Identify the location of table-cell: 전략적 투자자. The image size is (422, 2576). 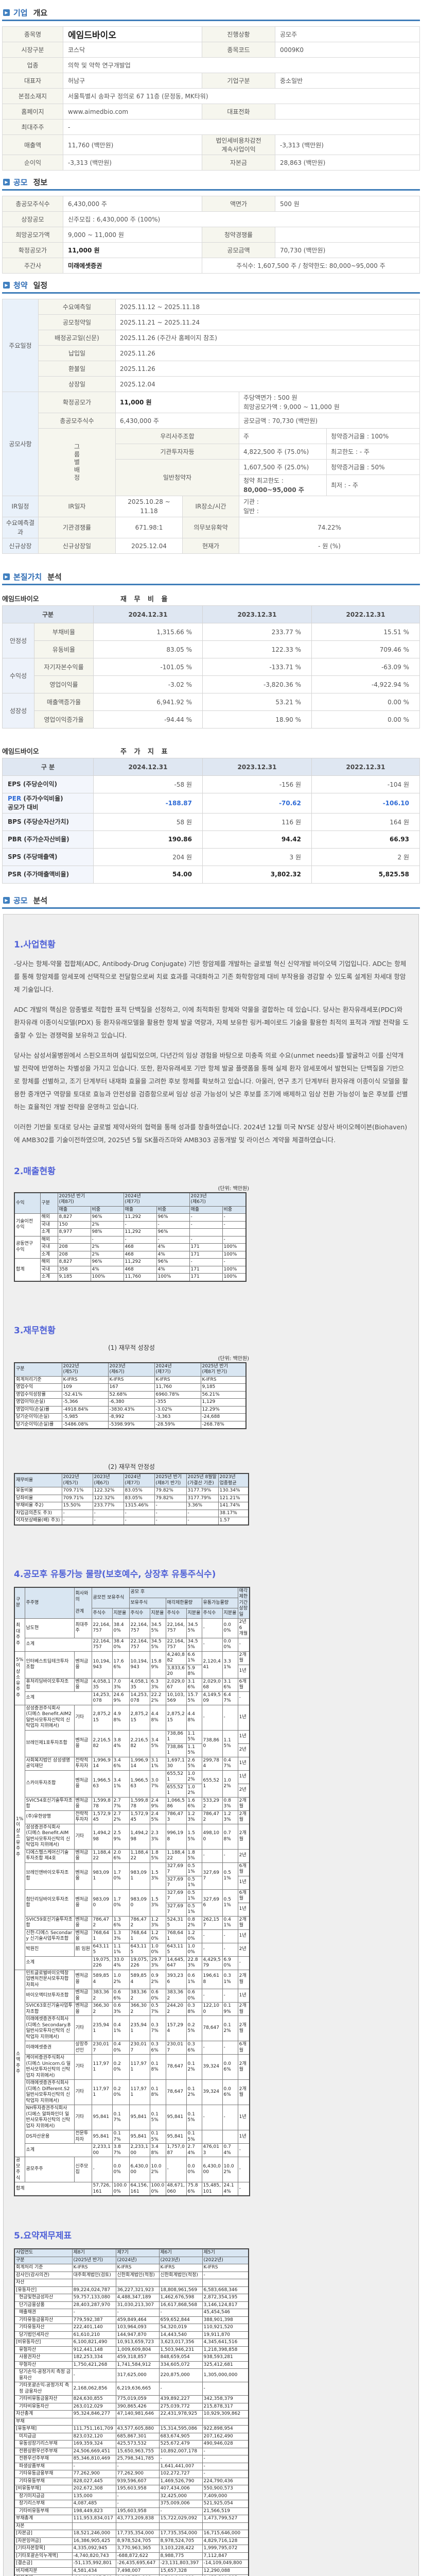
(83, 1764).